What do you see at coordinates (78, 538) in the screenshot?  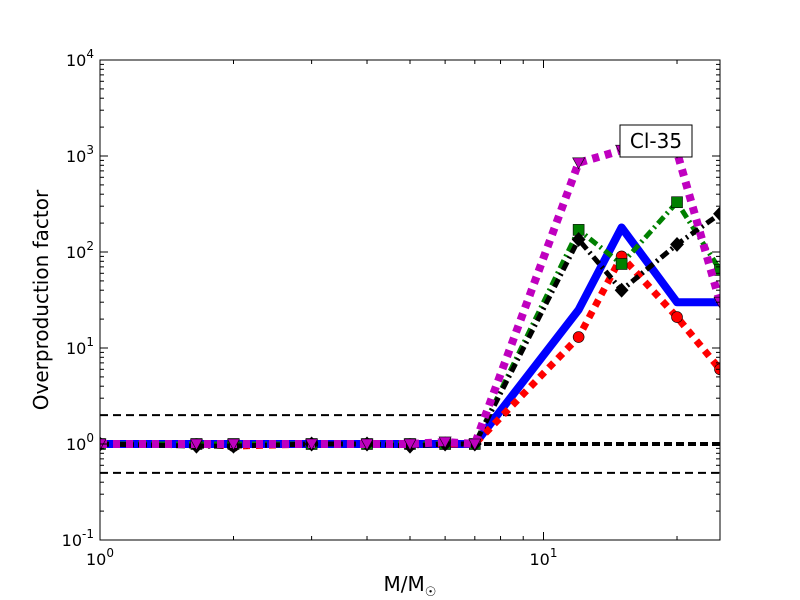 I see `y-tick-label-0: 10⁻¹` at bounding box center [78, 538].